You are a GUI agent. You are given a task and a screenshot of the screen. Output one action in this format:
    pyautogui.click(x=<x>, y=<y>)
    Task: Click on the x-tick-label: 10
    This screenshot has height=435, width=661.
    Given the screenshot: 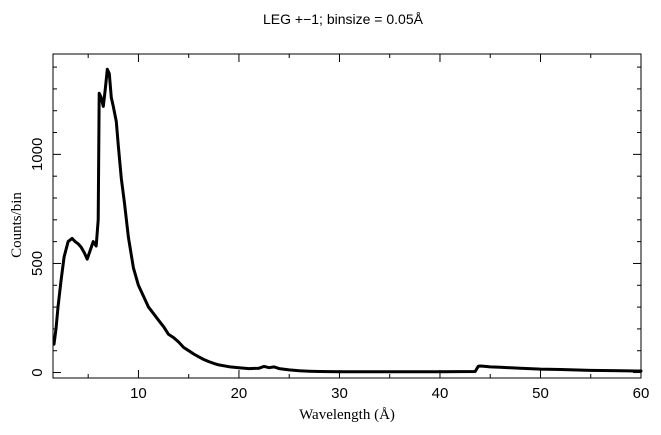 What is the action you would take?
    pyautogui.click(x=138, y=393)
    